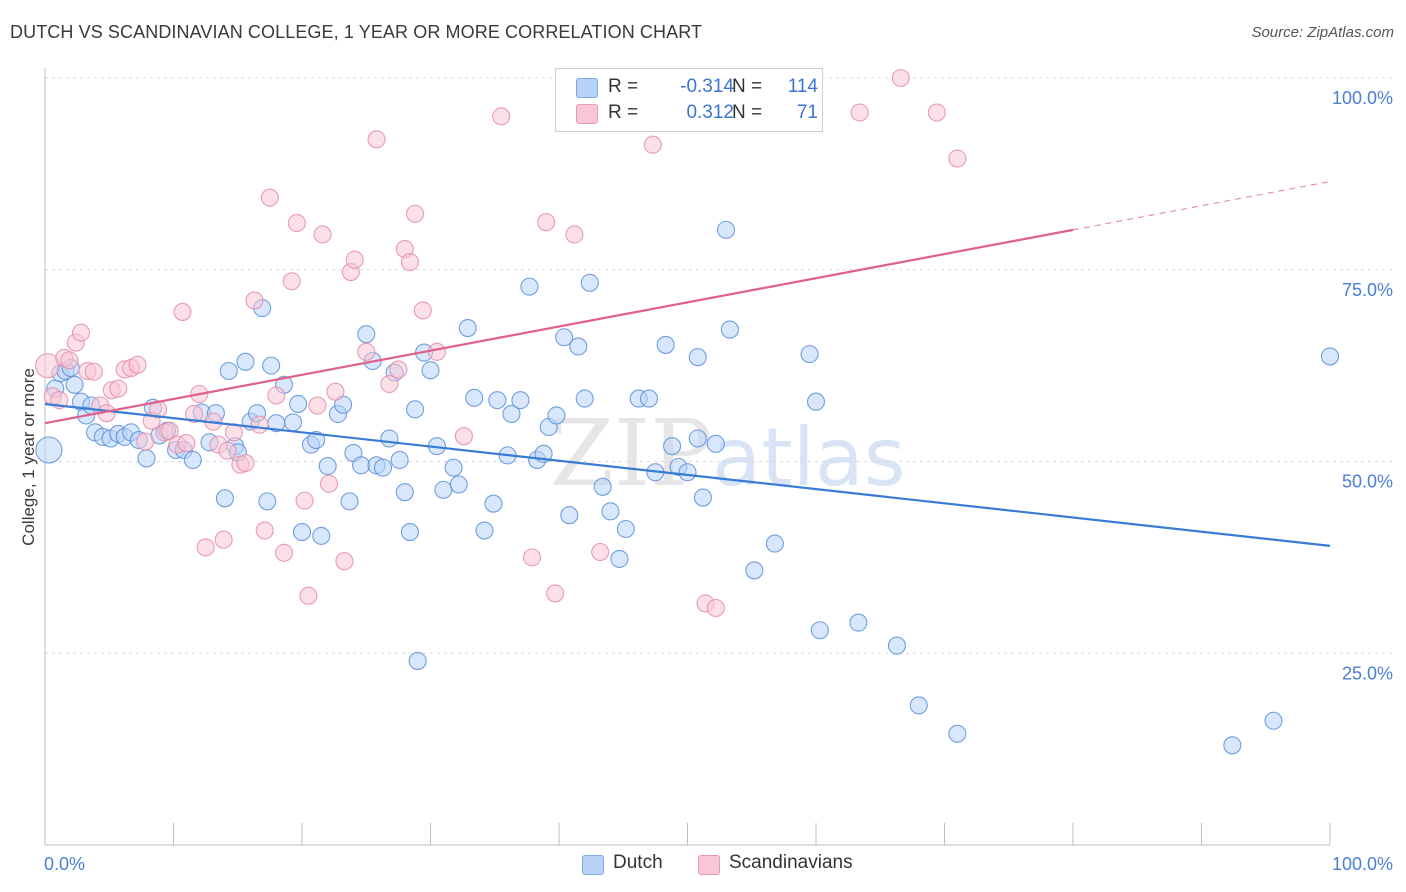 The width and height of the screenshot is (1406, 892). I want to click on dutch-trend-line, so click(687, 474).